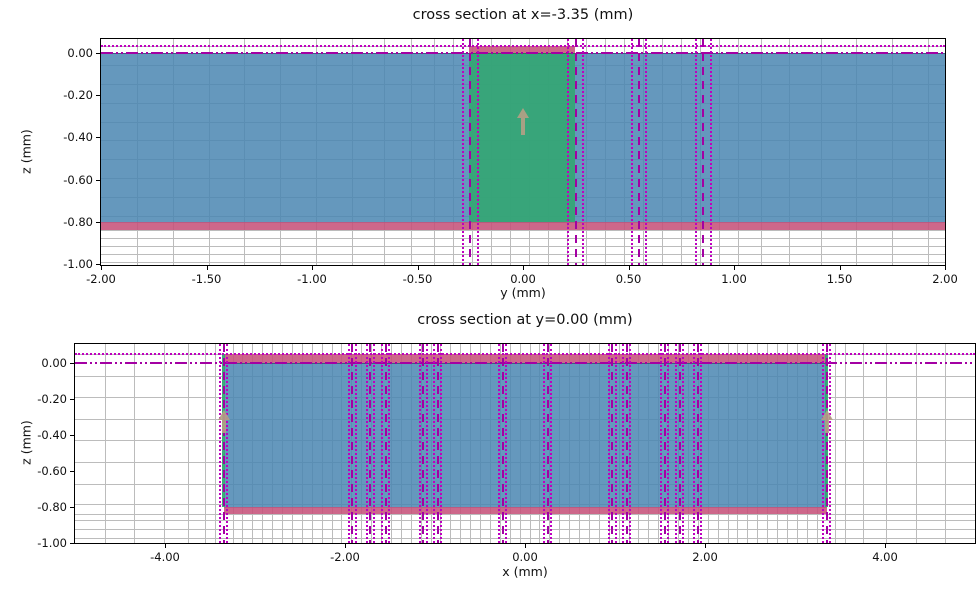 Image resolution: width=980 pixels, height=592 pixels. What do you see at coordinates (54, 362) in the screenshot?
I see `z-tick-label: 0.00` at bounding box center [54, 362].